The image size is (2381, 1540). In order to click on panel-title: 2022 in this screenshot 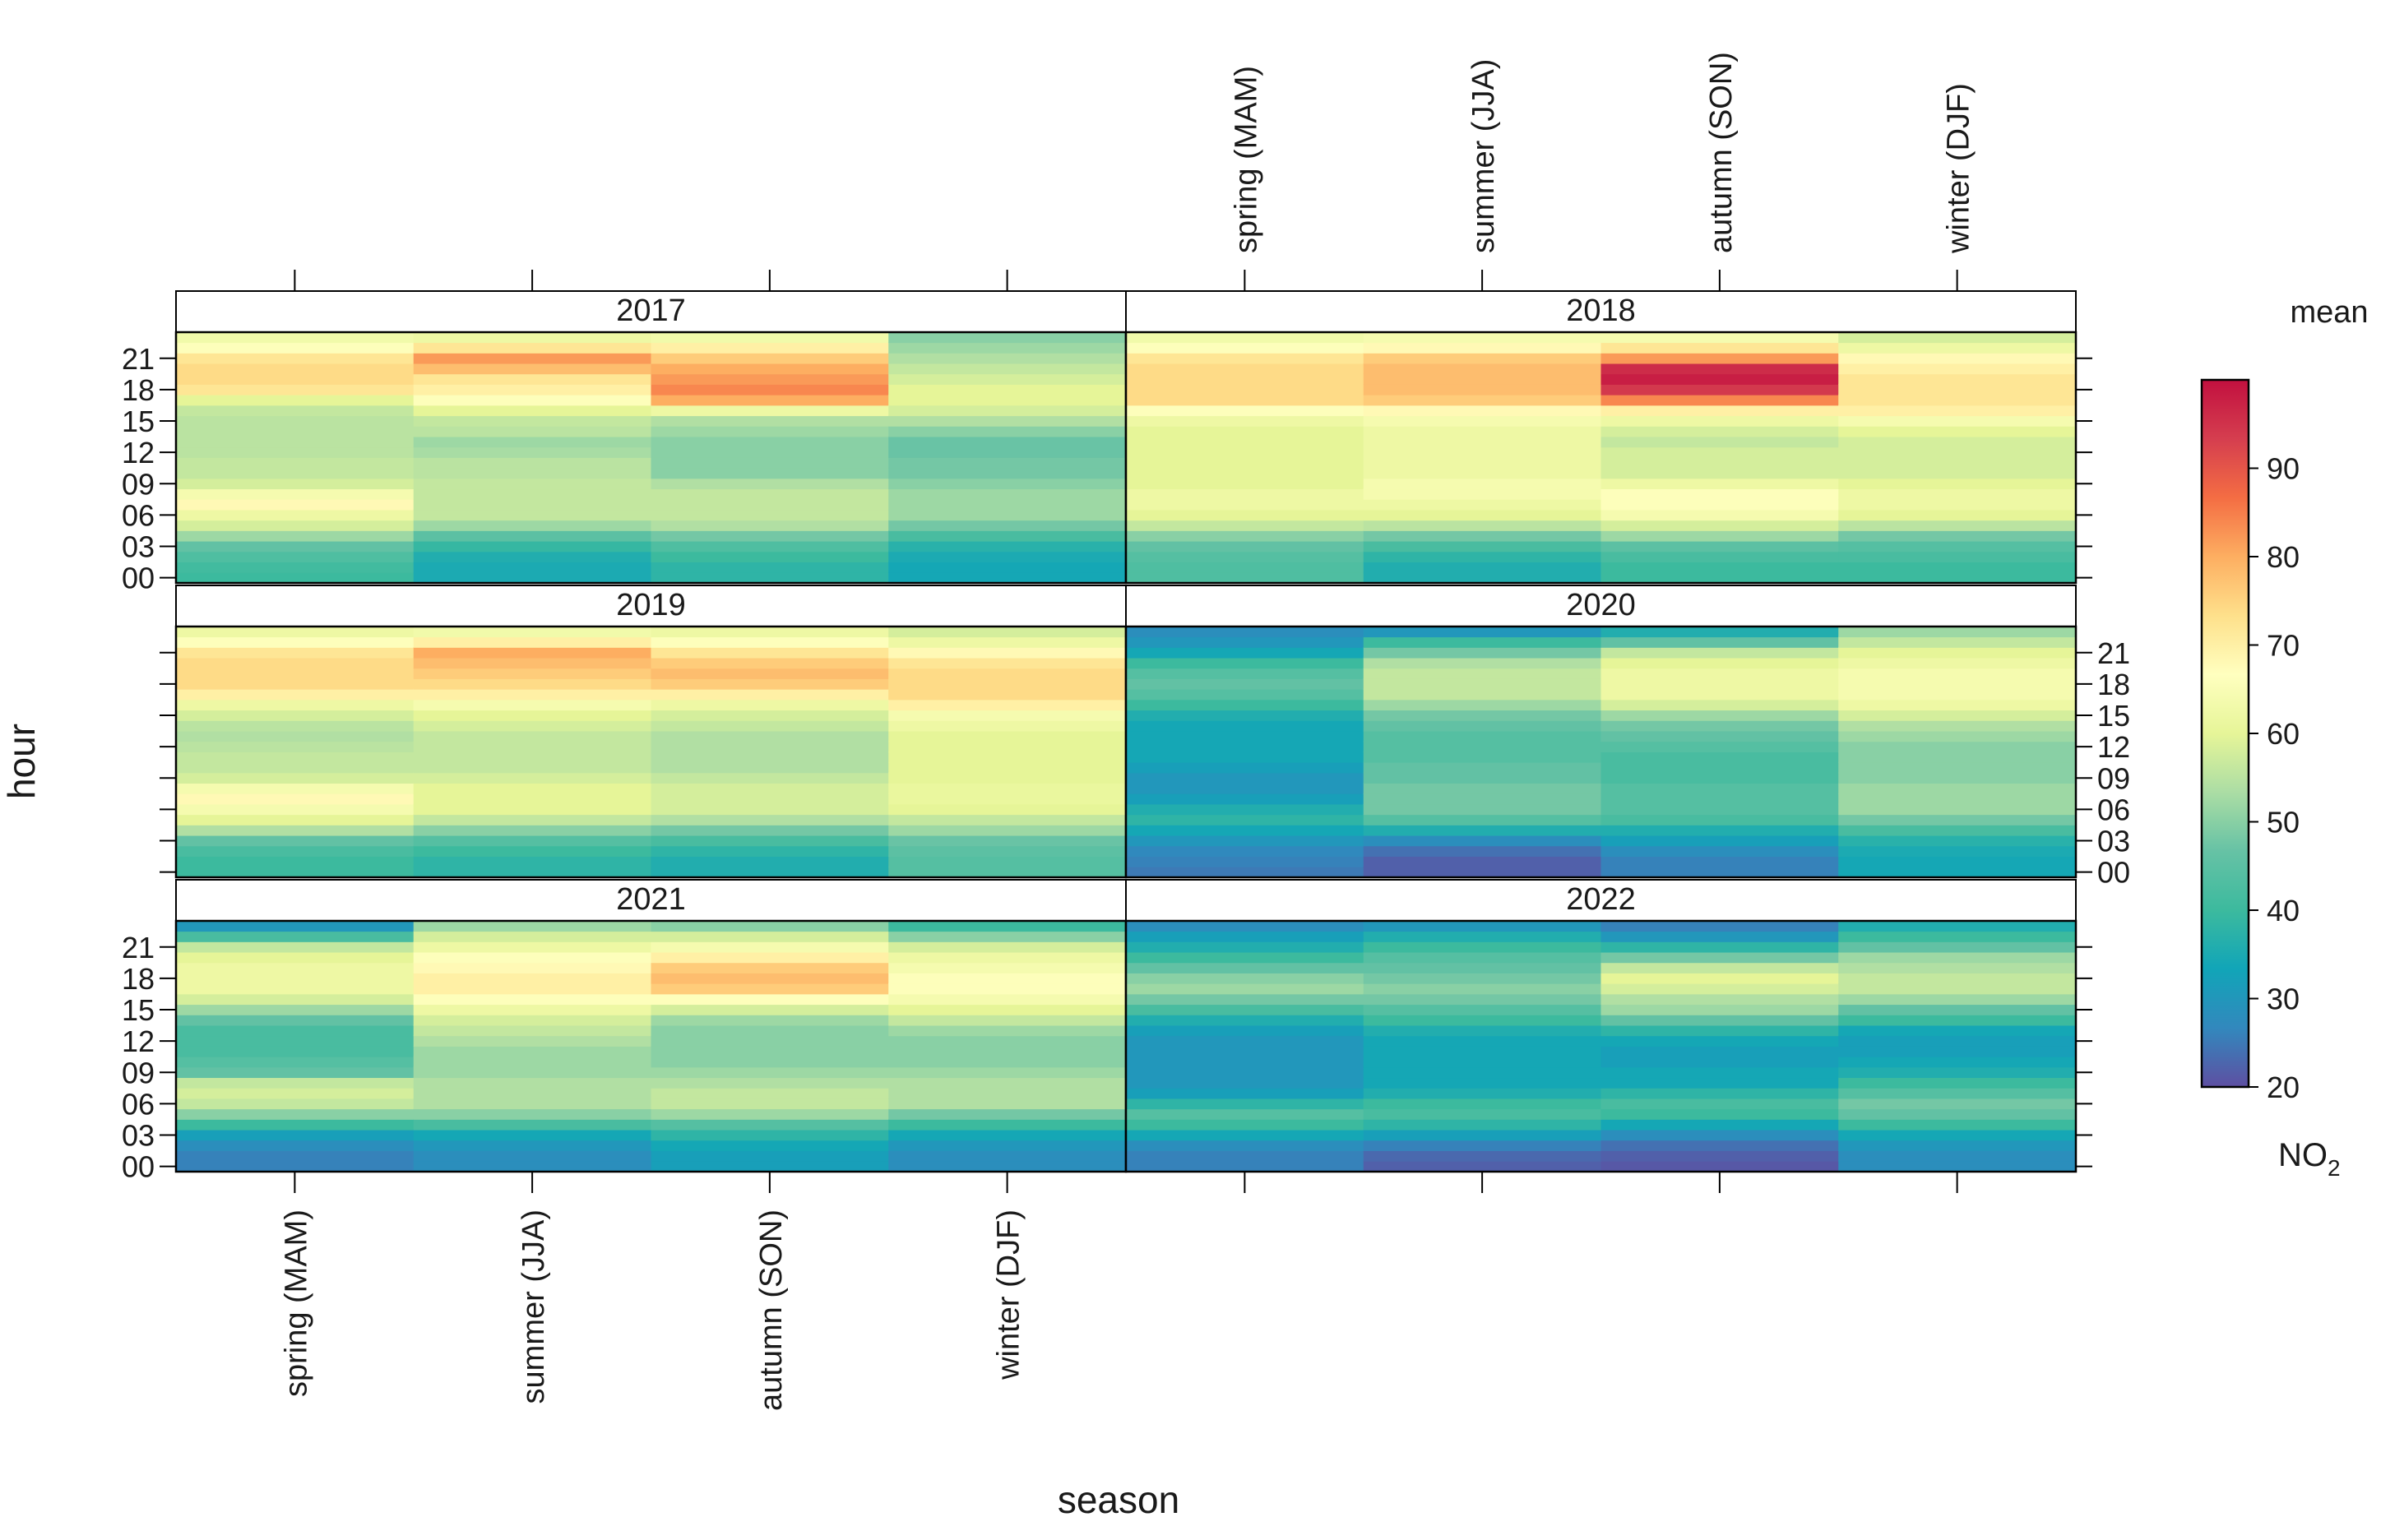, I will do `click(1601, 900)`.